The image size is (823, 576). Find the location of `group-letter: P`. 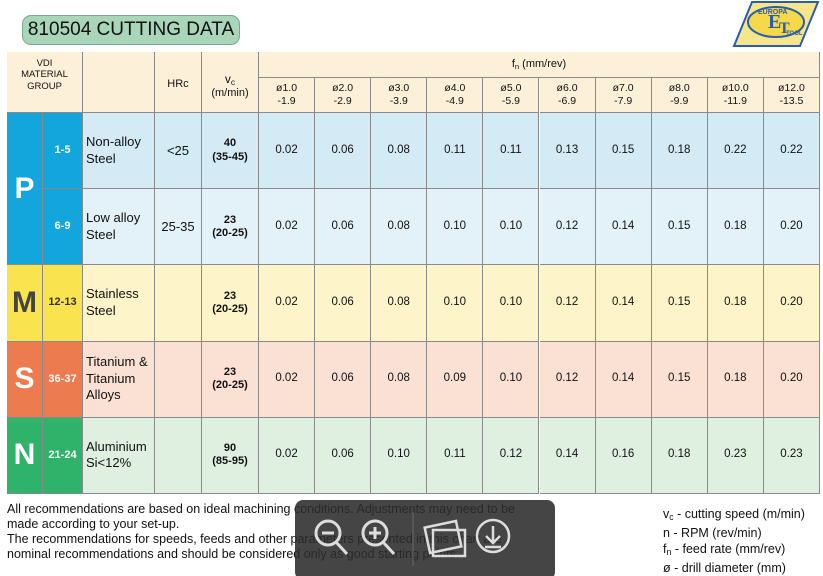

group-letter: P is located at coordinates (25, 189).